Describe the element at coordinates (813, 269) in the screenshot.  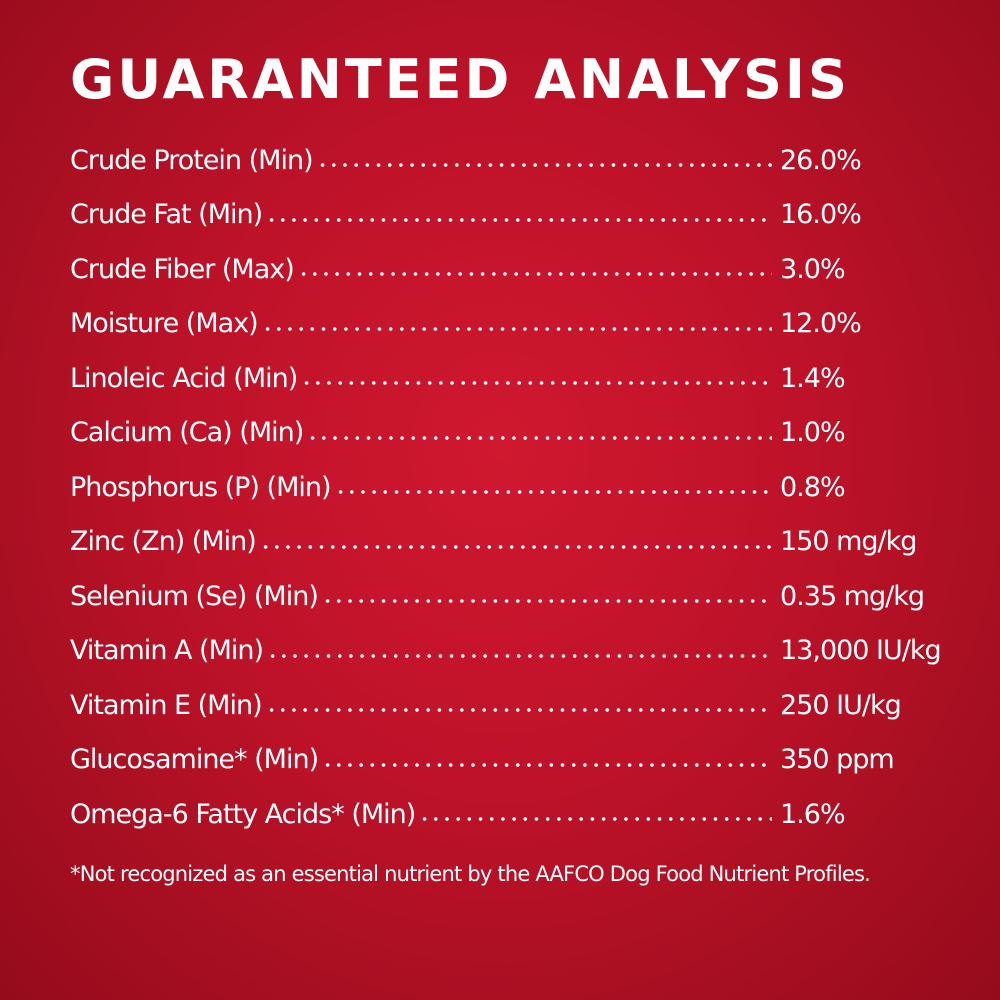
I see `nutrient-value: 3.0%` at that location.